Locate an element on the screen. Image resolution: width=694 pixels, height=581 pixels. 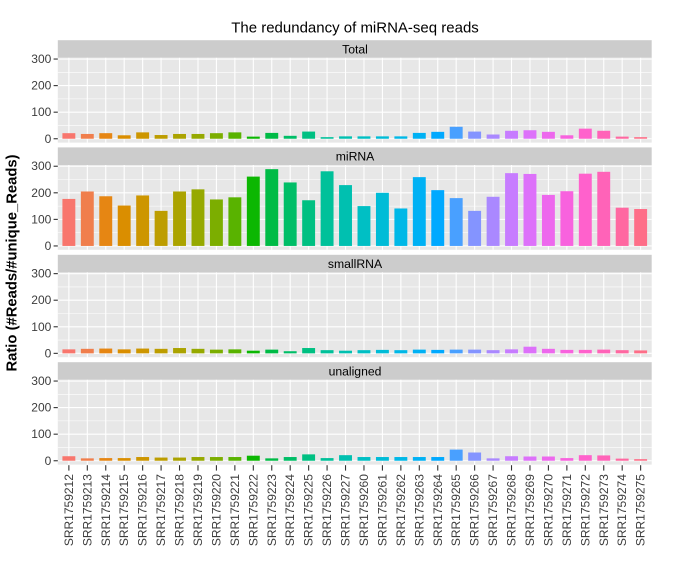
svg-text: SRR1759223 is located at coordinates (272, 510).